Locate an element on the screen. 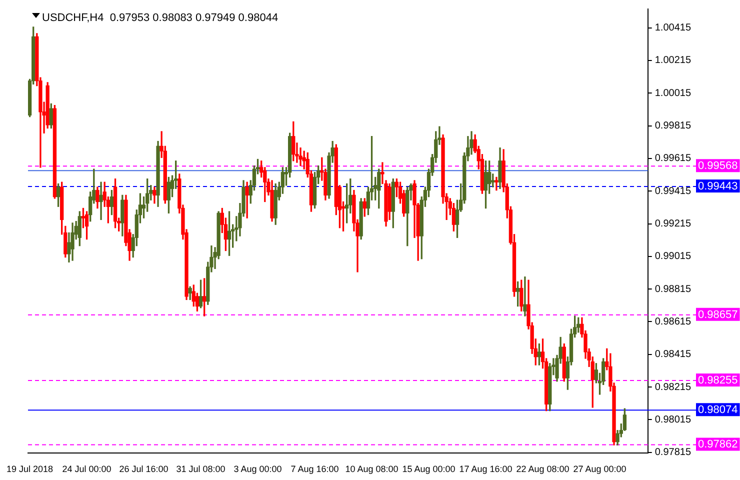 This screenshot has height=480, width=740. x-tick-label: 22 Aug 08:00 is located at coordinates (543, 469).